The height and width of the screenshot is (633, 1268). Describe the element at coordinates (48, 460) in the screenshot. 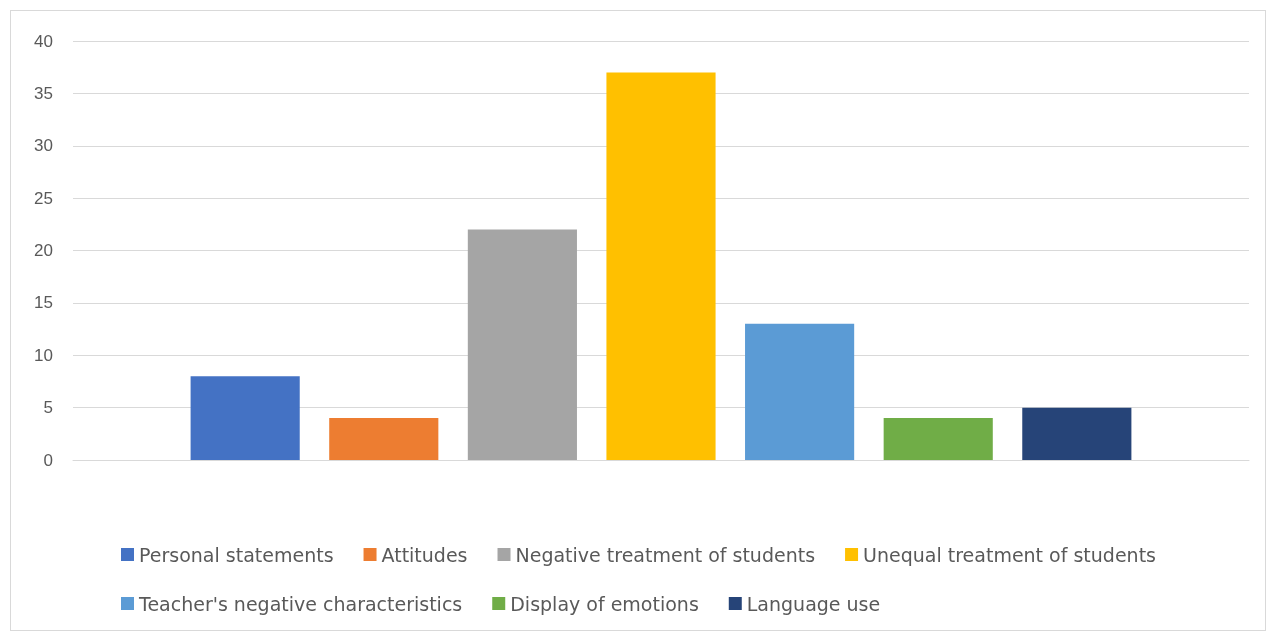

I see `y-tick-label: 0` at that location.